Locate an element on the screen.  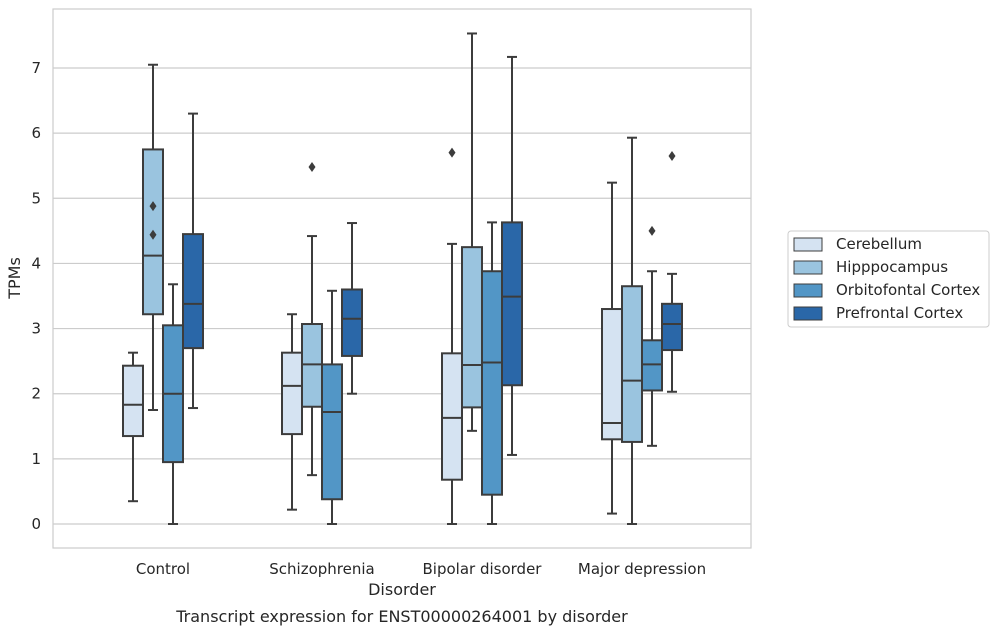
x-tick-label: Major depression is located at coordinates (642, 569).